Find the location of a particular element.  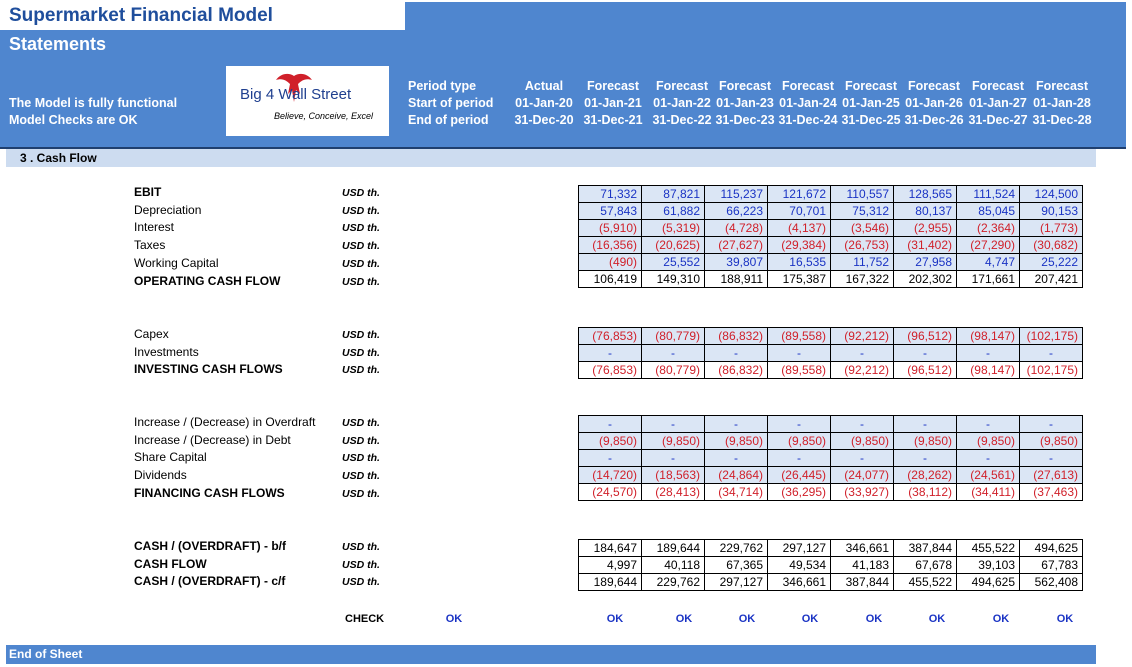

value-cell: (24,864) is located at coordinates (736, 475).